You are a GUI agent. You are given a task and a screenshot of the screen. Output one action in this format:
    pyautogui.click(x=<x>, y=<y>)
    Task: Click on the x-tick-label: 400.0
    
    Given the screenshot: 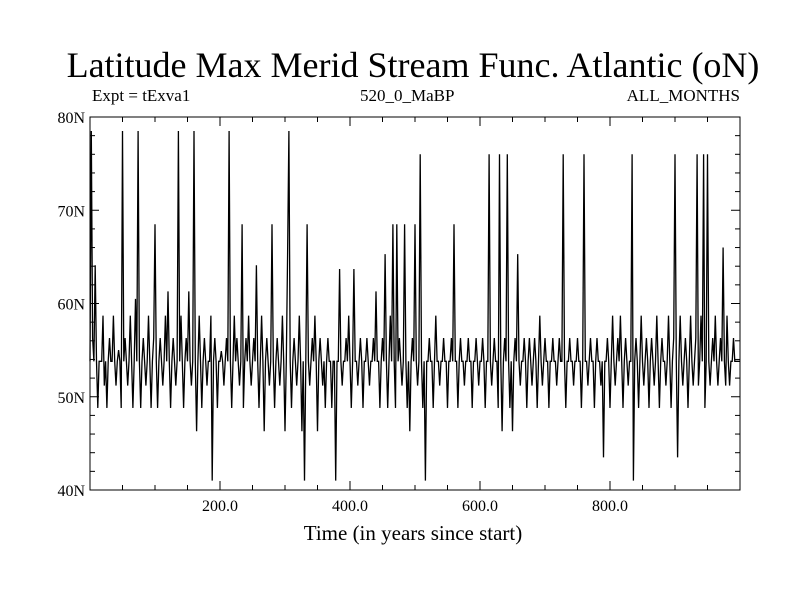 What is the action you would take?
    pyautogui.click(x=350, y=506)
    